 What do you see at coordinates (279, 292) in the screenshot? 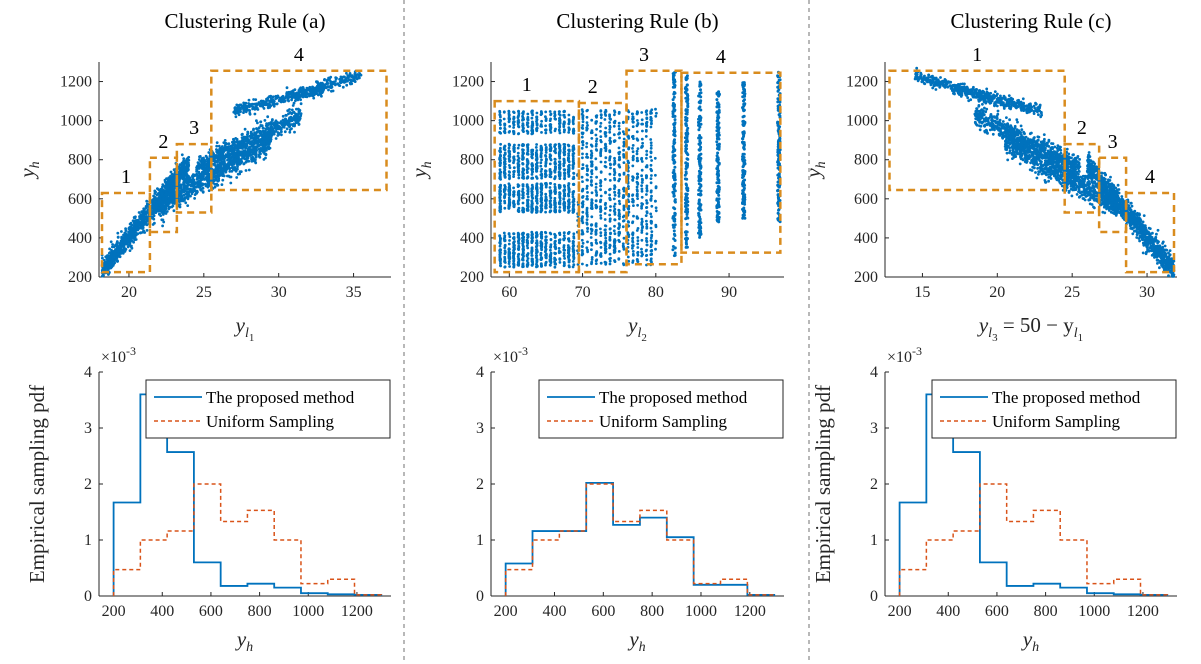
I see `scatter-a-x-tick-label: 30` at bounding box center [279, 292].